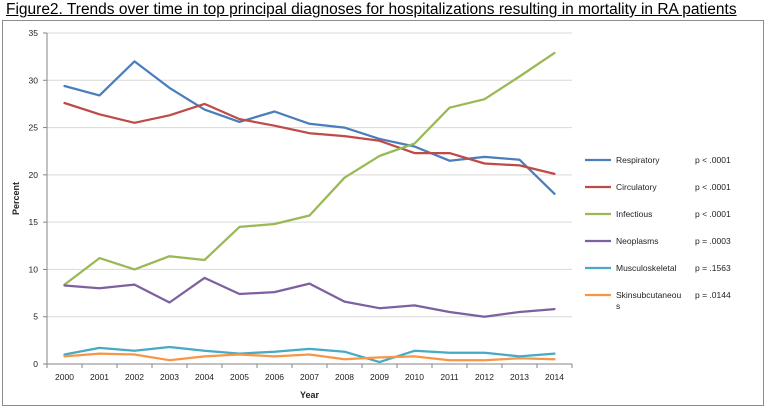  What do you see at coordinates (34, 222) in the screenshot?
I see `y-tick-label: 15` at bounding box center [34, 222].